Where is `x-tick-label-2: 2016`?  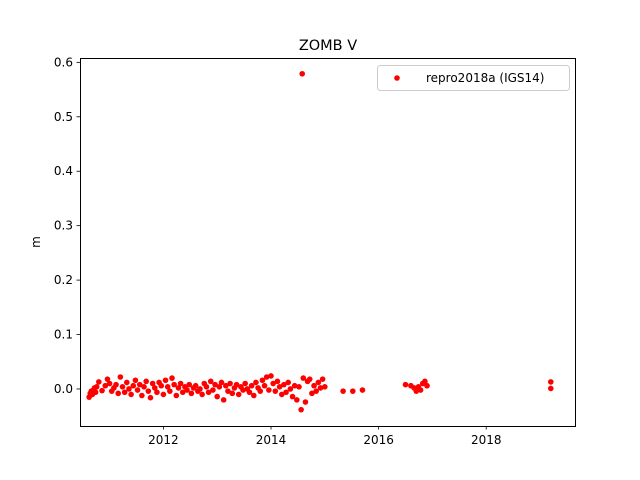 x-tick-label-2: 2016 is located at coordinates (378, 440).